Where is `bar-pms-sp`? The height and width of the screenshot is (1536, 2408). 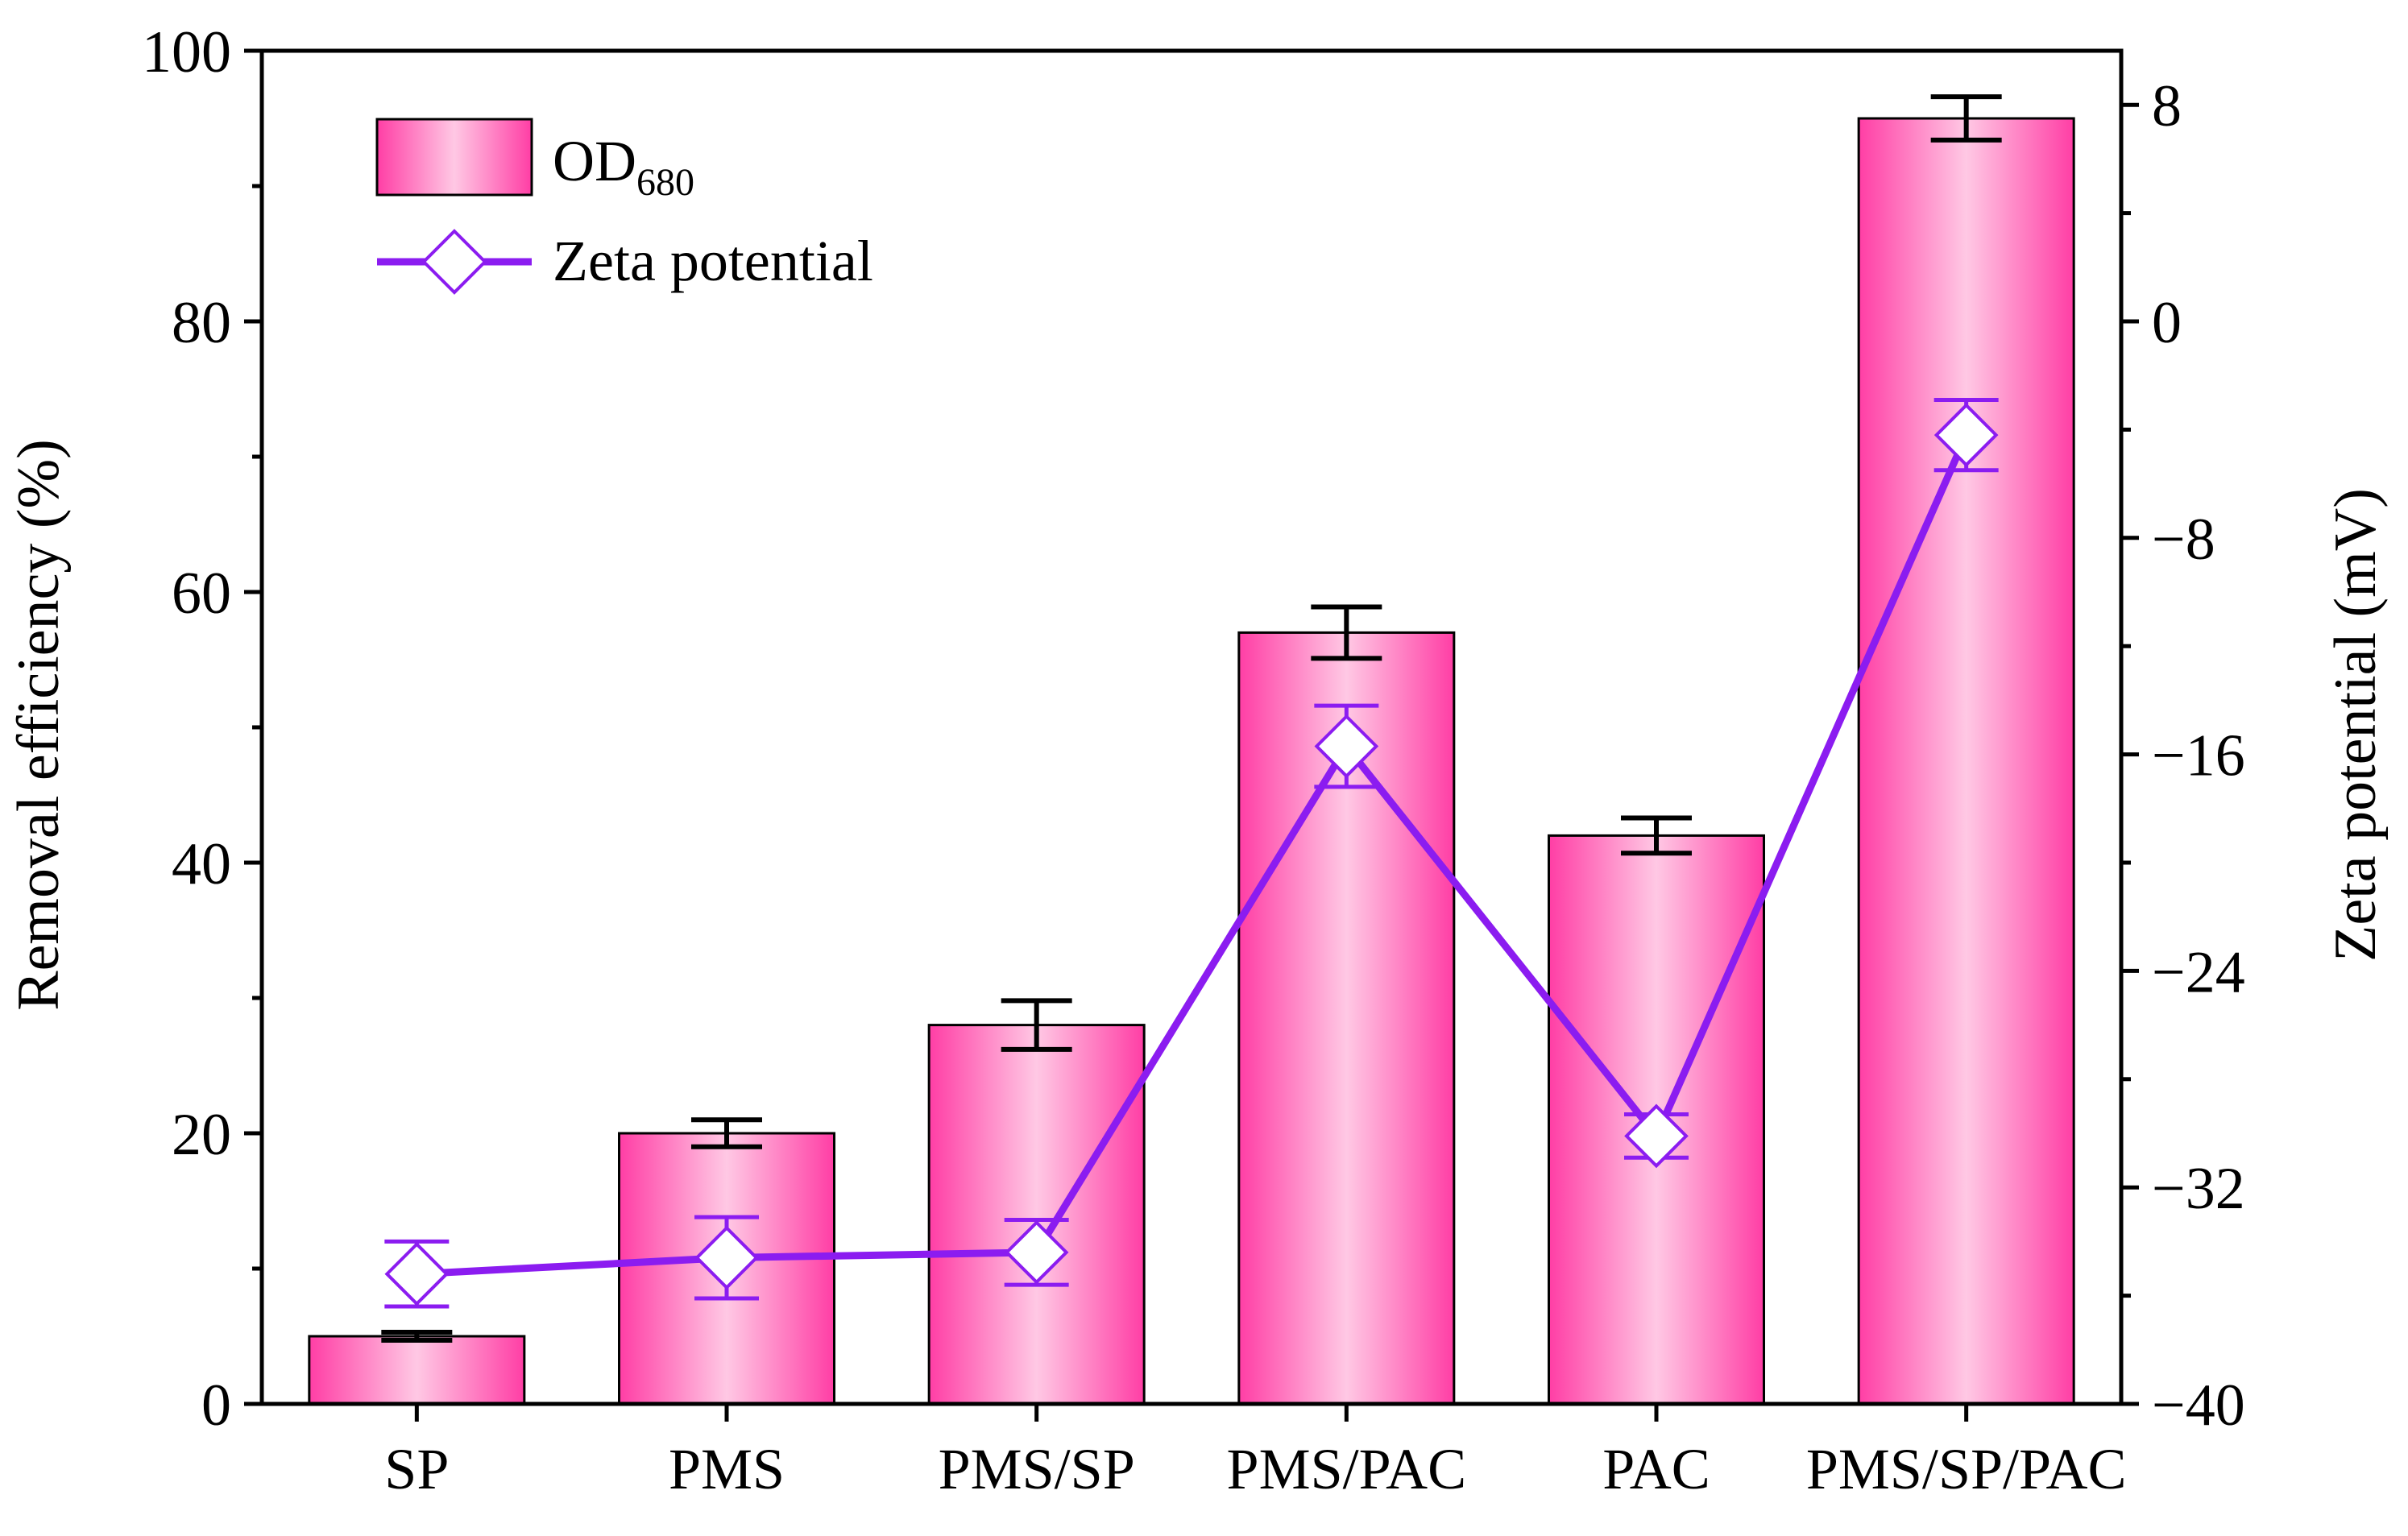 bar-pms-sp is located at coordinates (1036, 1215).